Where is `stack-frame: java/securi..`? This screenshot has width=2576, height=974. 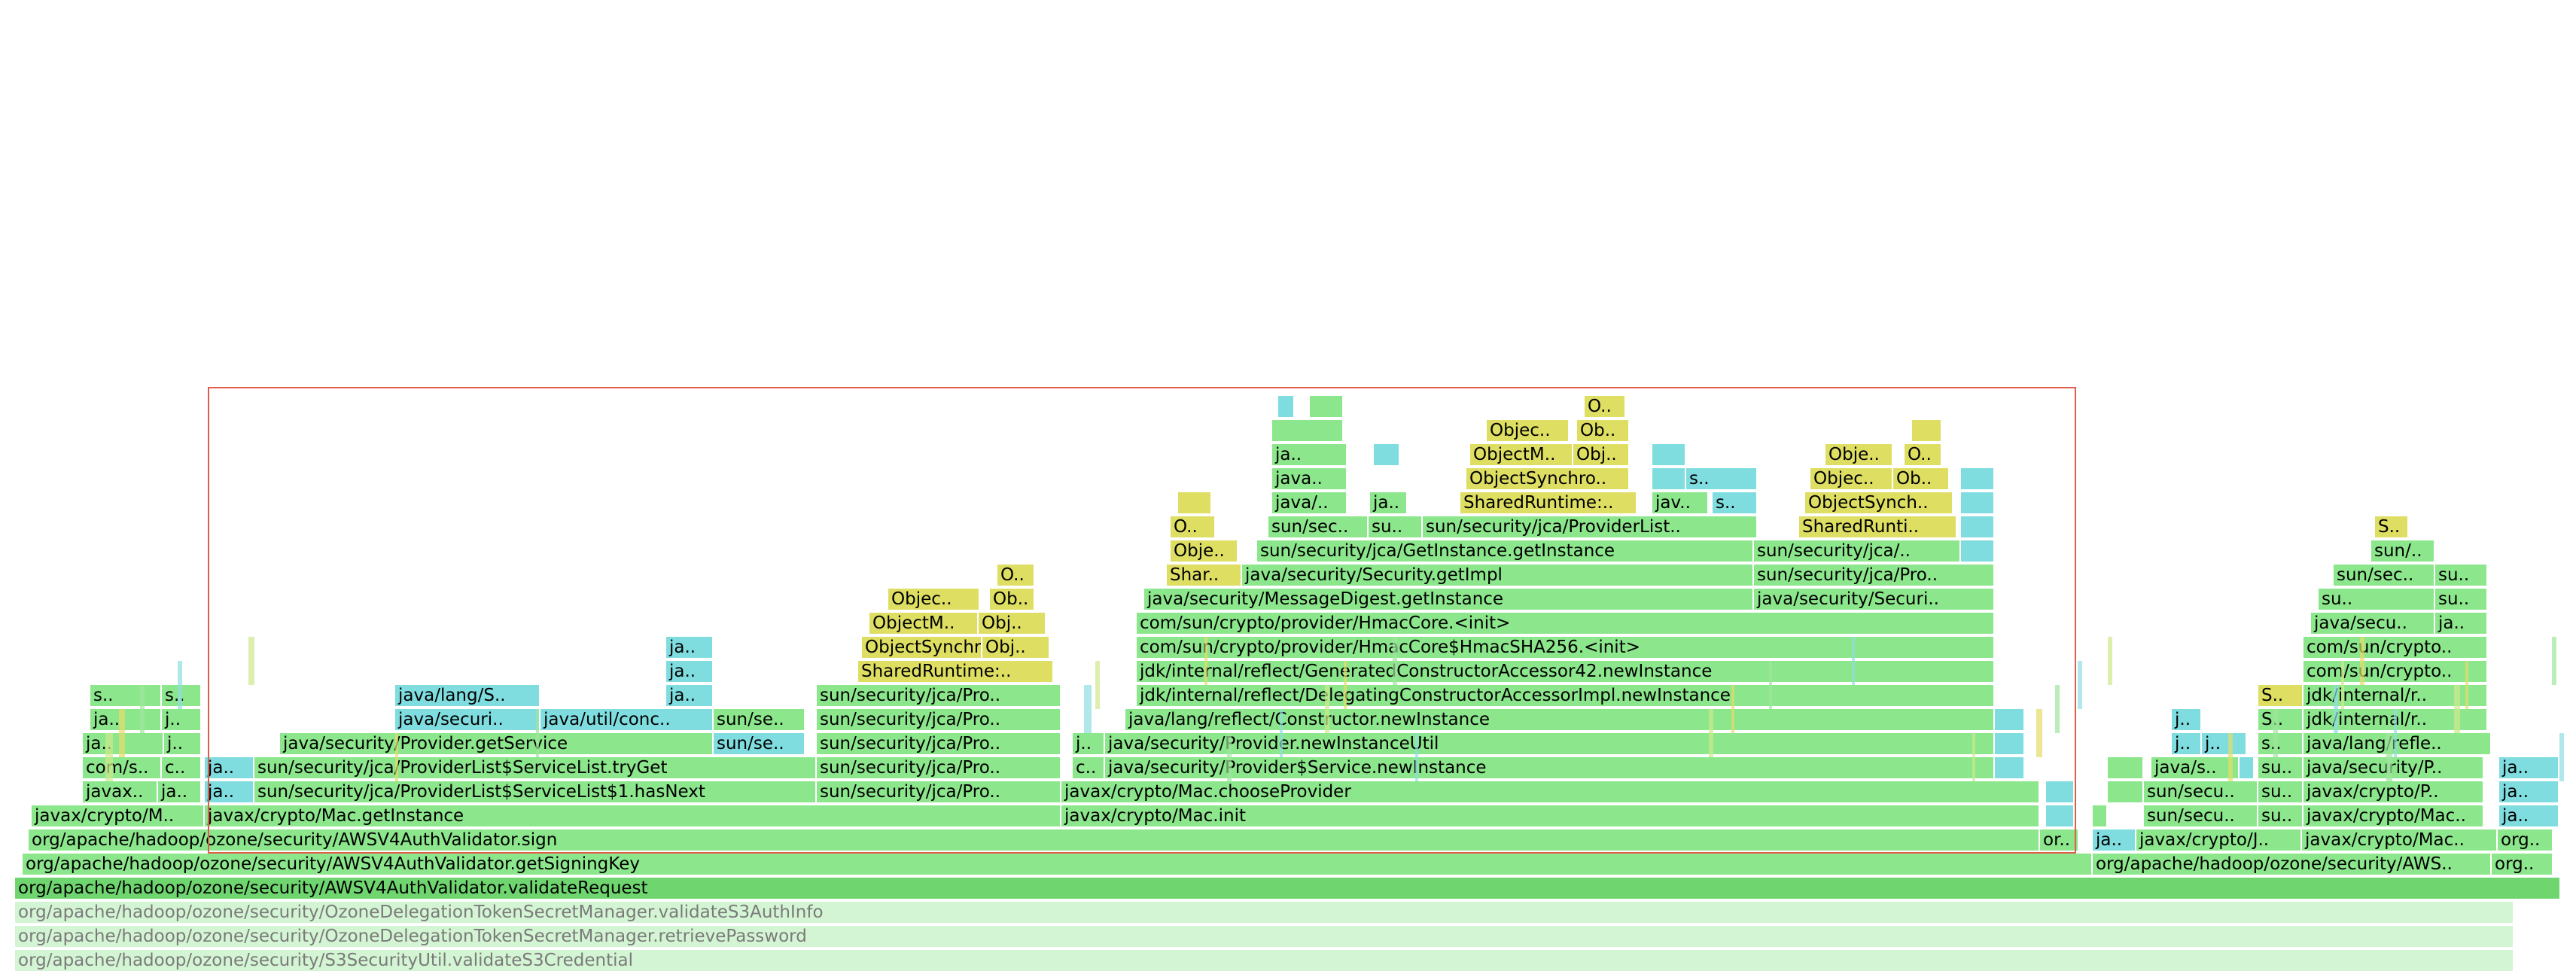 stack-frame: java/securi.. is located at coordinates (468, 720).